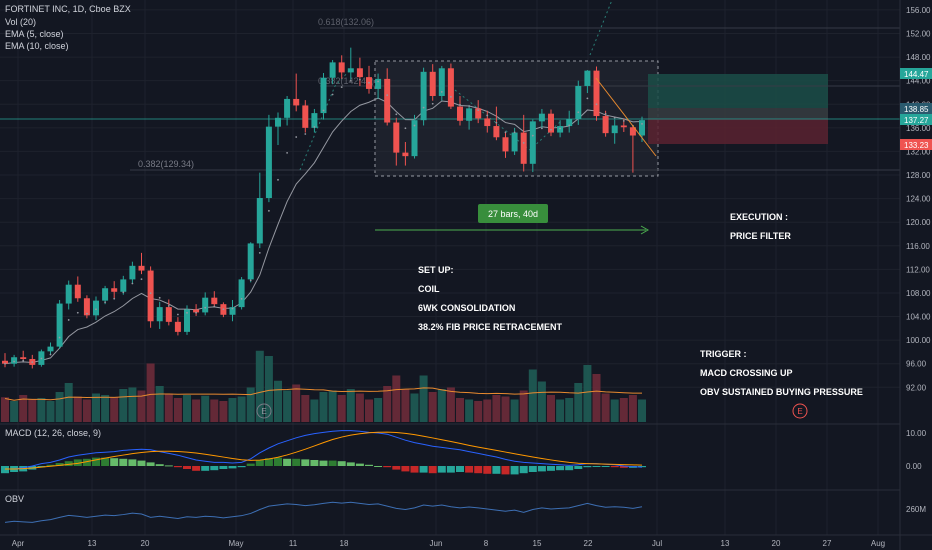 This screenshot has width=932, height=550. What do you see at coordinates (916, 364) in the screenshot?
I see `price-tick-label: 96.00` at bounding box center [916, 364].